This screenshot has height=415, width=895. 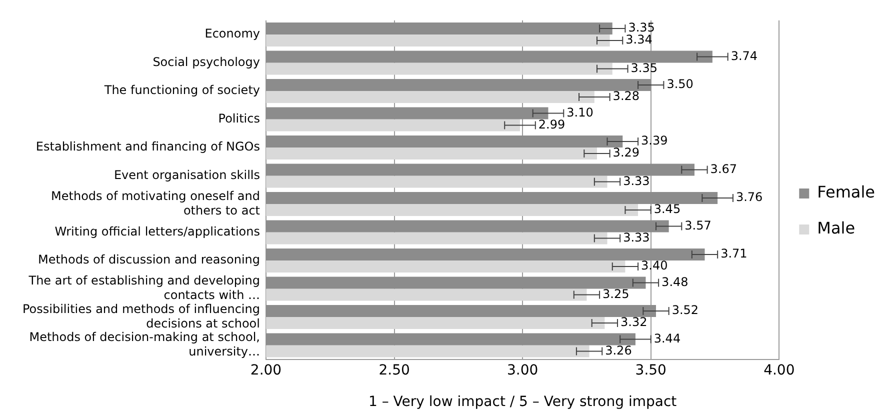 What do you see at coordinates (616, 293) in the screenshot?
I see `data-label: 3.25` at bounding box center [616, 293].